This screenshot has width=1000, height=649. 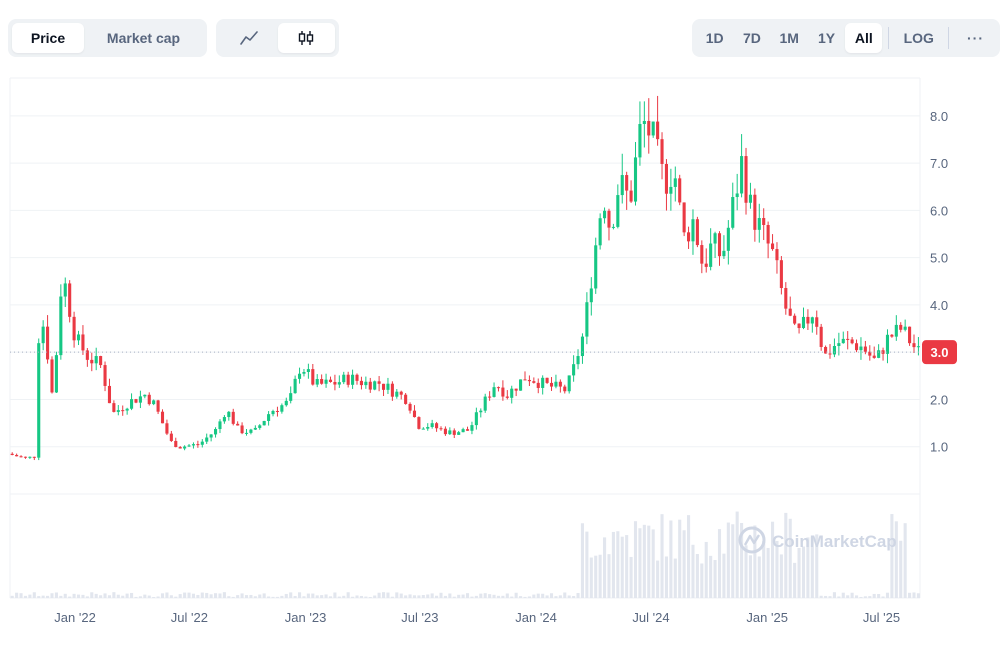 I want to click on price-tab: Price, so click(x=48, y=38).